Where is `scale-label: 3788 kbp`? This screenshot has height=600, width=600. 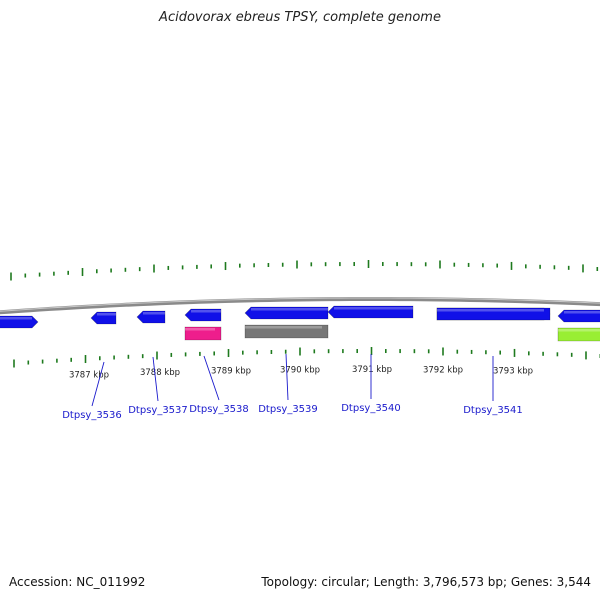 scale-label: 3788 kbp is located at coordinates (160, 373).